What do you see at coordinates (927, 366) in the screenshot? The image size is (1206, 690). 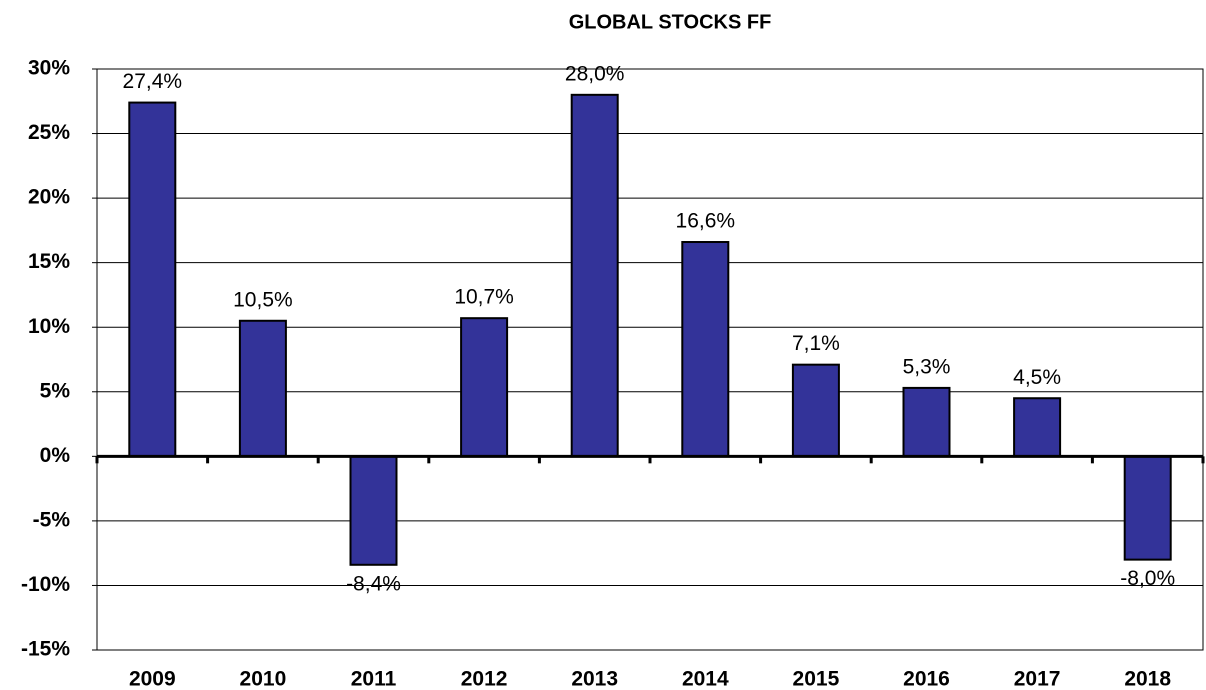 I see `value-label: 5,3%` at bounding box center [927, 366].